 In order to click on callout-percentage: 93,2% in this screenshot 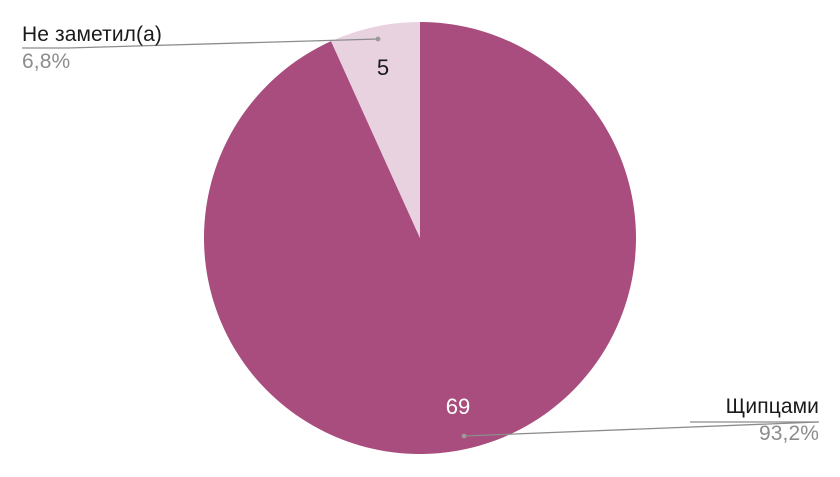, I will do `click(788, 433)`.